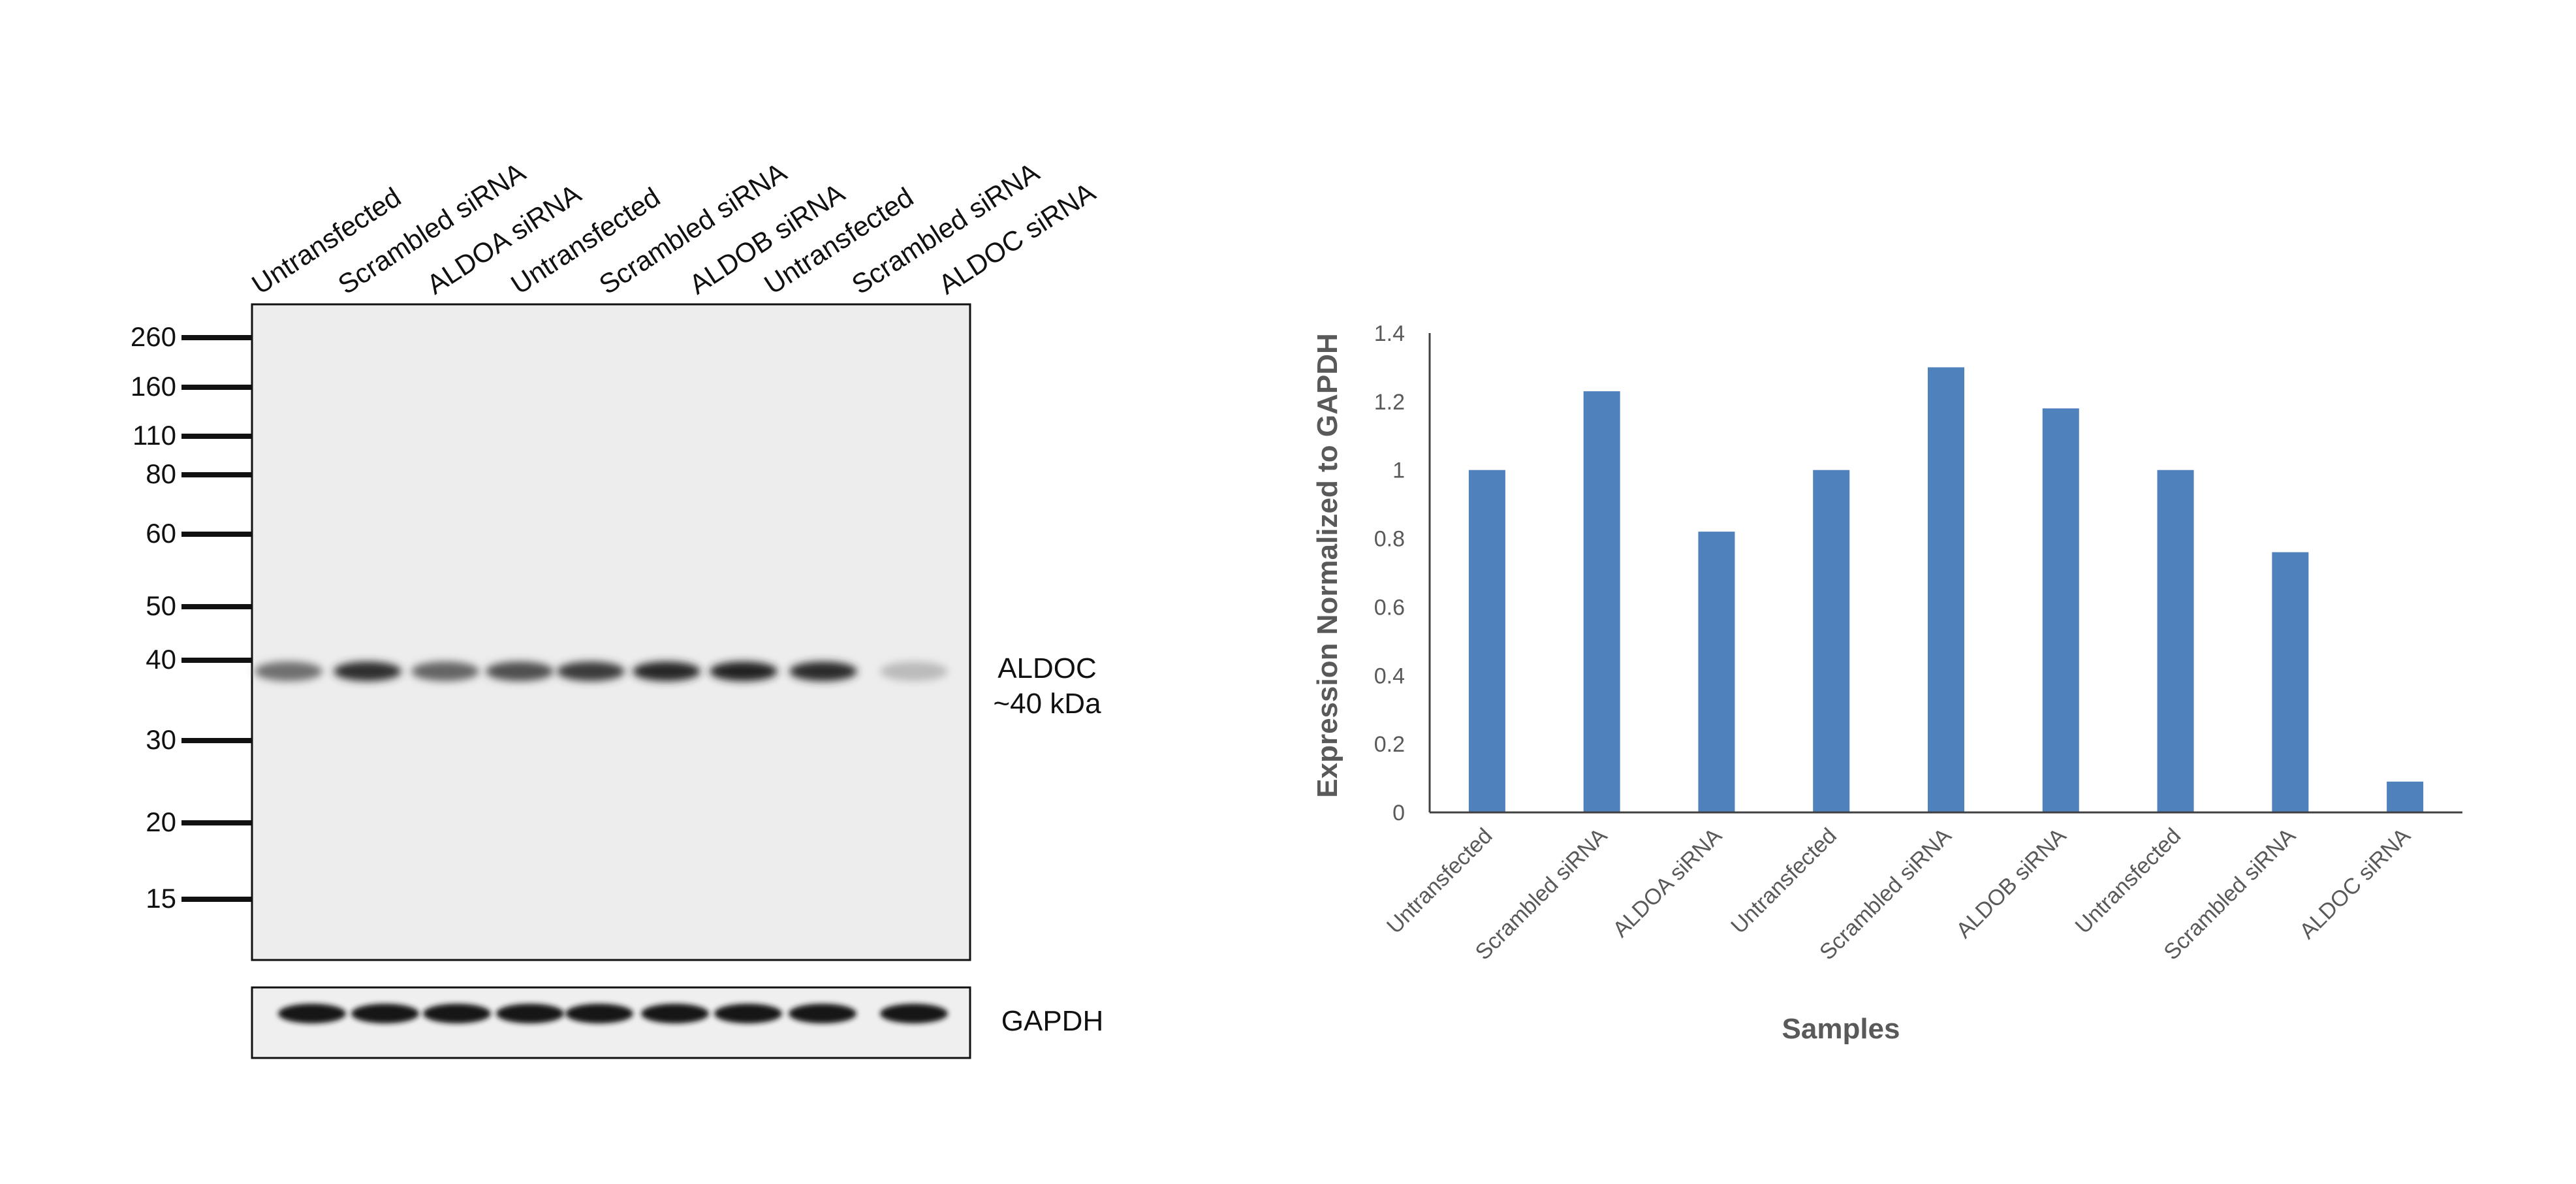 The image size is (2576, 1184). What do you see at coordinates (2355, 884) in the screenshot?
I see `x-category-label: ALDOC siRNA` at bounding box center [2355, 884].